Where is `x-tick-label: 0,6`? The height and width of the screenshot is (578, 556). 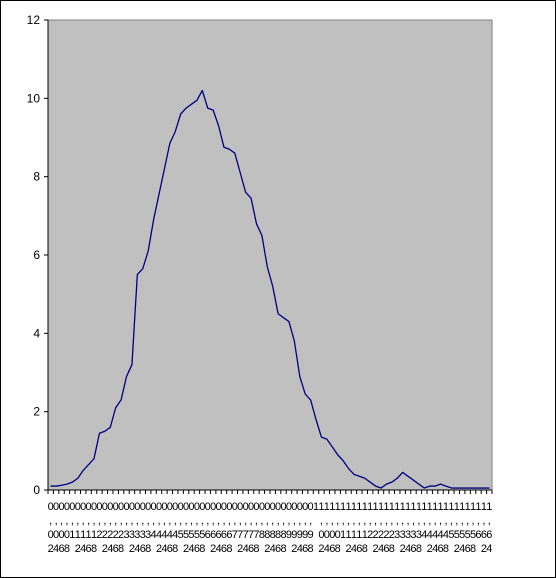
x-tick-label: 0,6 is located at coordinates (208, 521).